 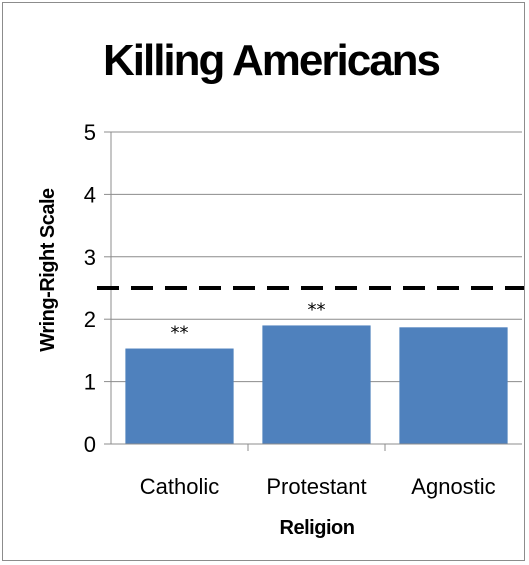 What do you see at coordinates (271, 60) in the screenshot?
I see `chart-title: Killing Americans` at bounding box center [271, 60].